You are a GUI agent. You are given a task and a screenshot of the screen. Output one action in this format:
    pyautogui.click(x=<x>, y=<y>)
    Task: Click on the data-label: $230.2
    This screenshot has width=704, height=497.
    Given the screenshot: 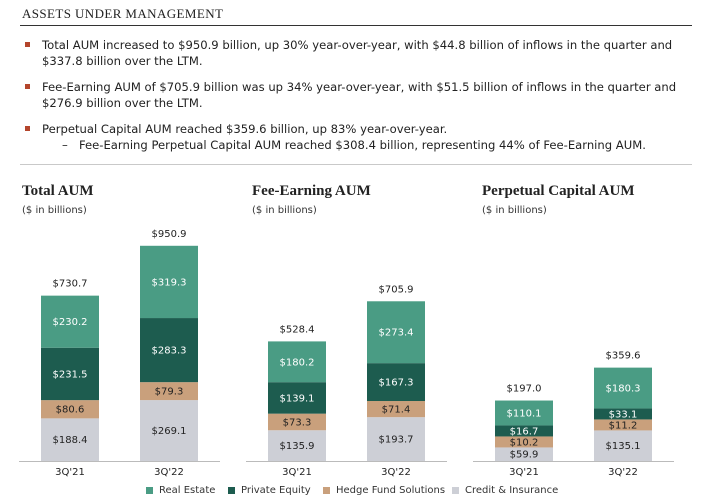 What is the action you would take?
    pyautogui.click(x=70, y=322)
    